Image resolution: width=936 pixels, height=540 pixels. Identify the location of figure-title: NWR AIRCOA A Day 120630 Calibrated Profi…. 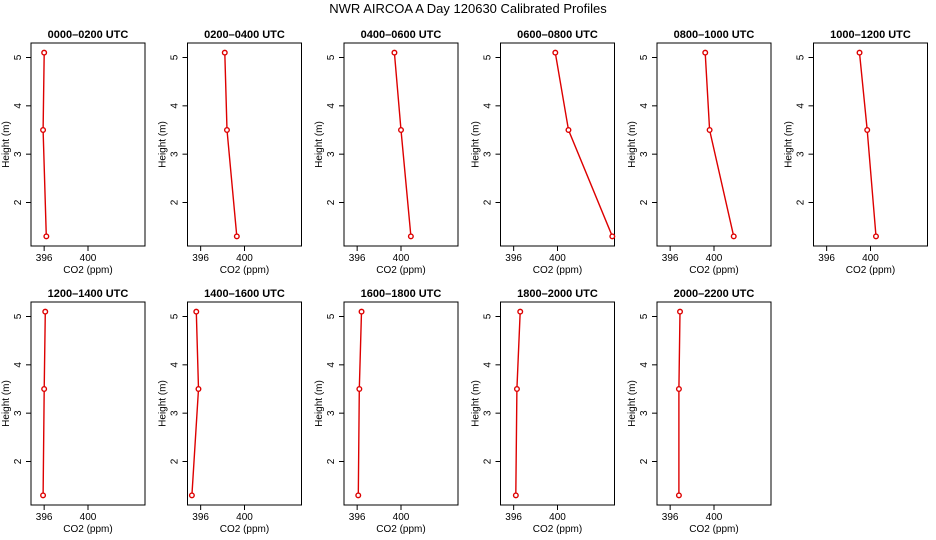
(468, 8).